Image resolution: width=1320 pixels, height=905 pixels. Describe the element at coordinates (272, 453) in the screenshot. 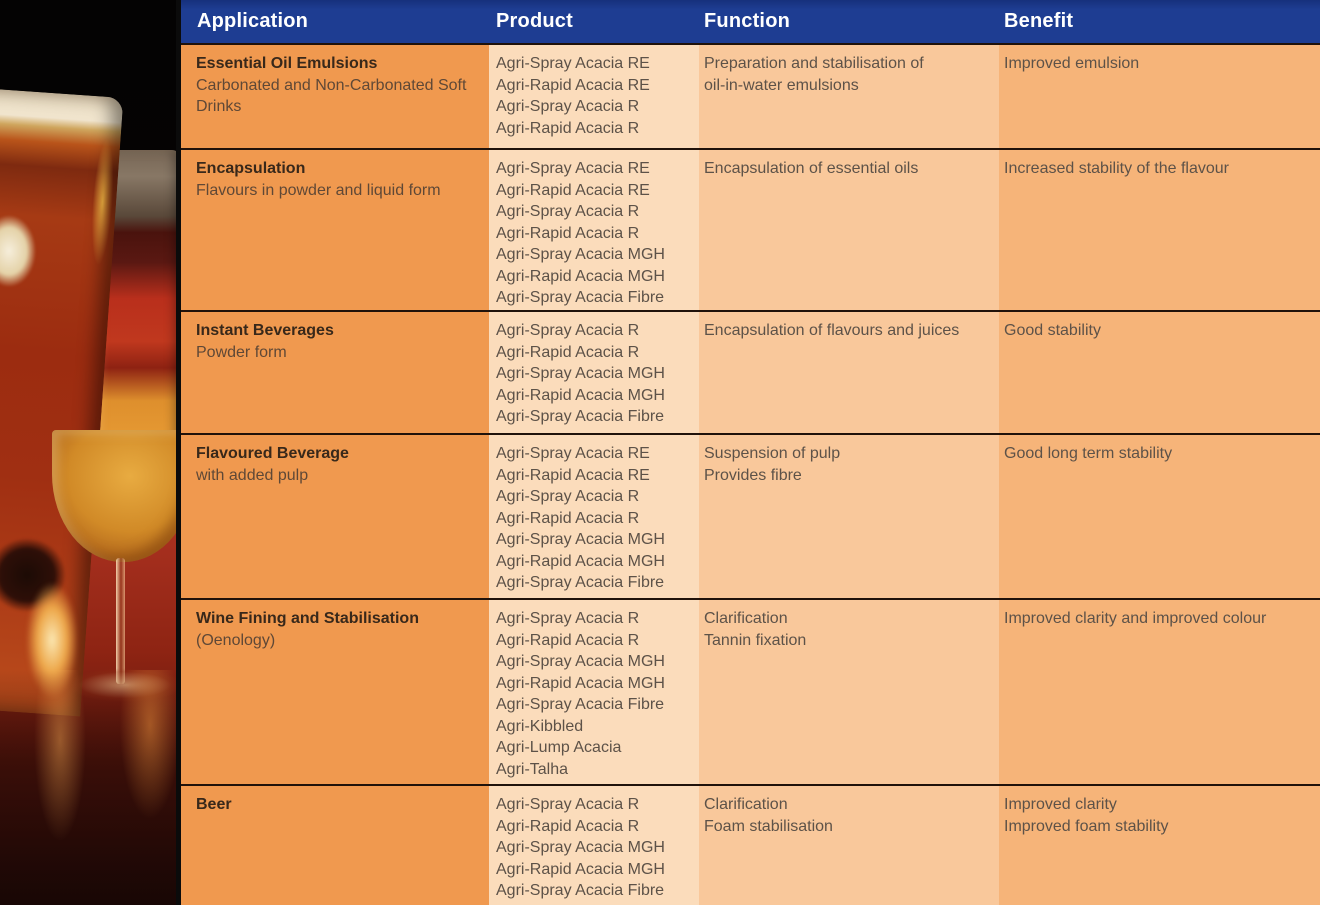

I see `application-title: Flavoured Beverage` at that location.